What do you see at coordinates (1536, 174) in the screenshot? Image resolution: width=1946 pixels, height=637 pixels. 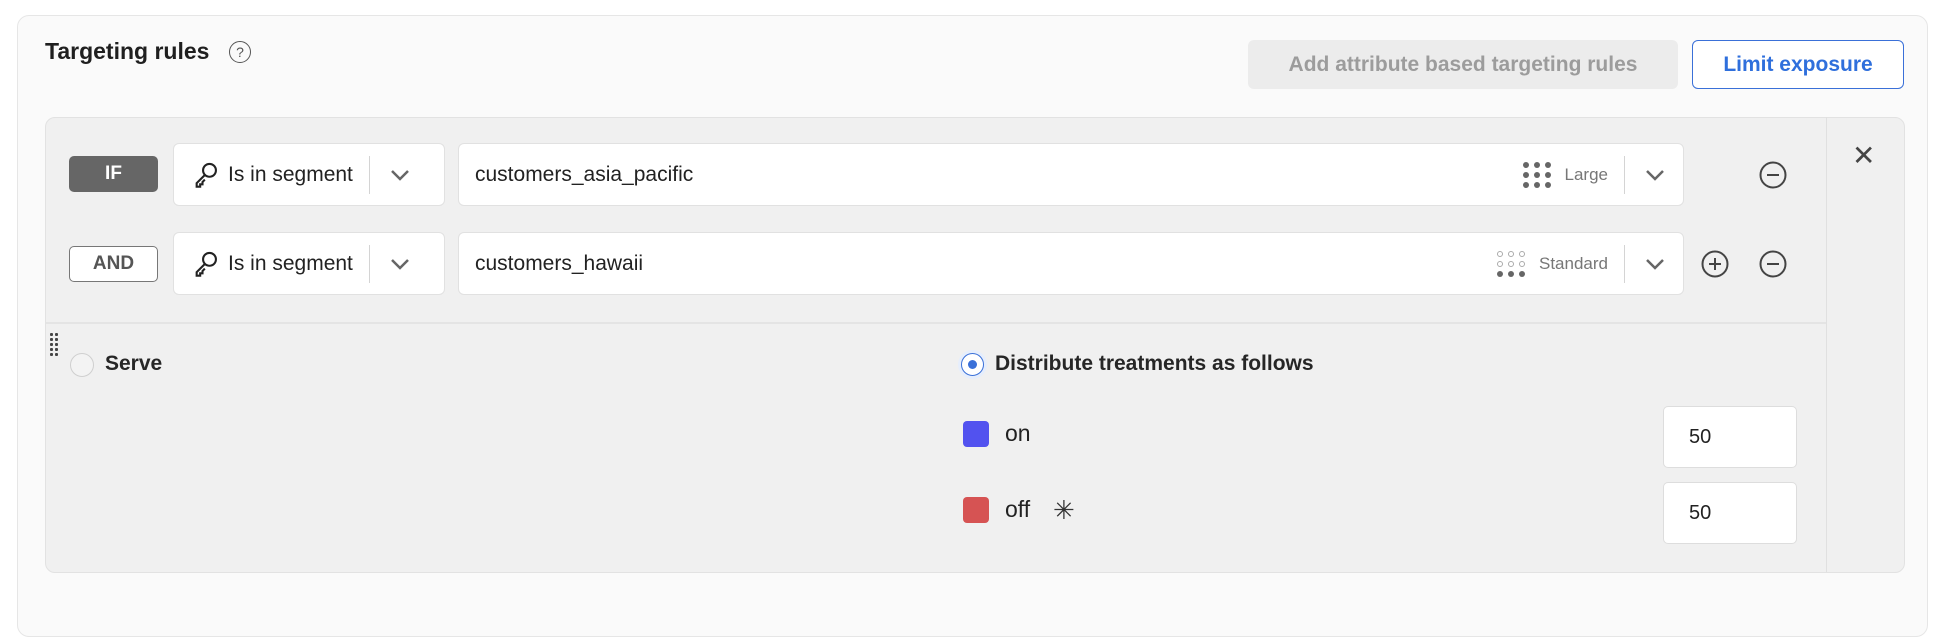 I see `large-size-icon` at bounding box center [1536, 174].